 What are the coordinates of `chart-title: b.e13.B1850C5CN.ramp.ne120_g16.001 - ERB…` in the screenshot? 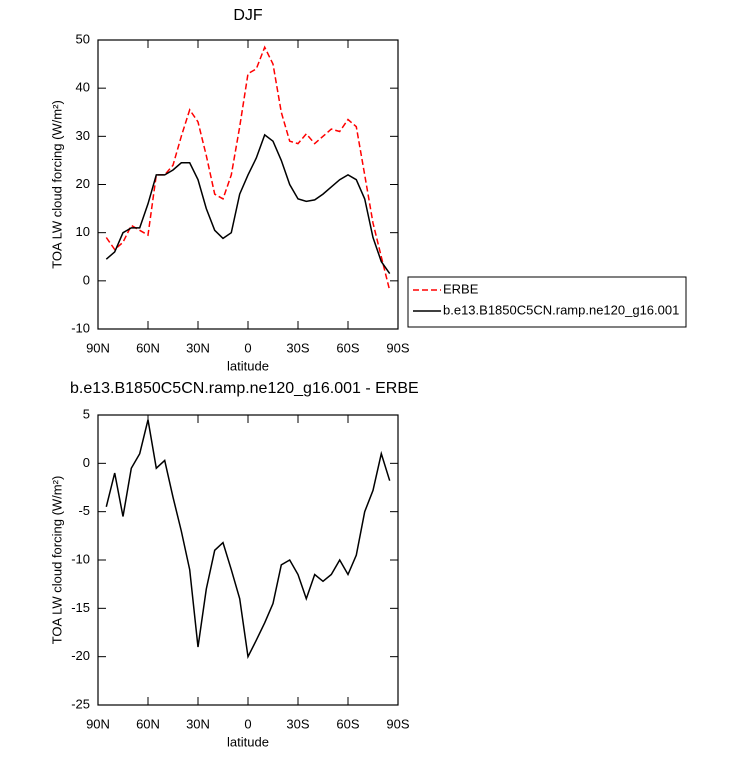 It's located at (244, 388).